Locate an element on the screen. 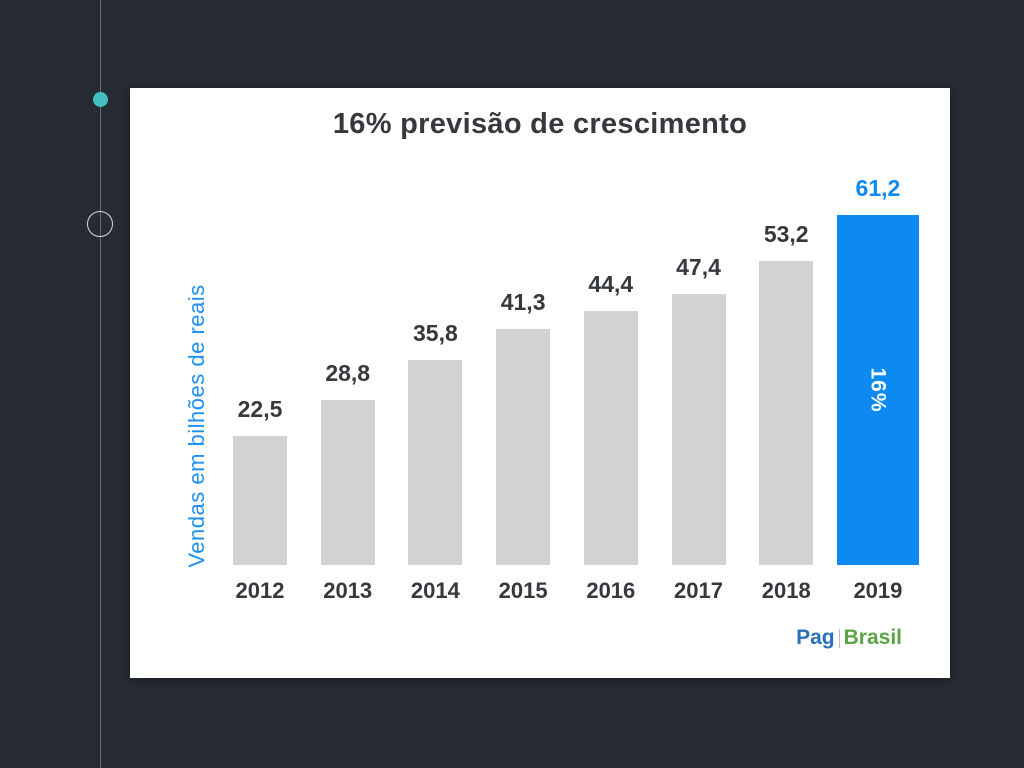 This screenshot has height=768, width=1024. x-axis-tick-label: 2016 is located at coordinates (611, 590).